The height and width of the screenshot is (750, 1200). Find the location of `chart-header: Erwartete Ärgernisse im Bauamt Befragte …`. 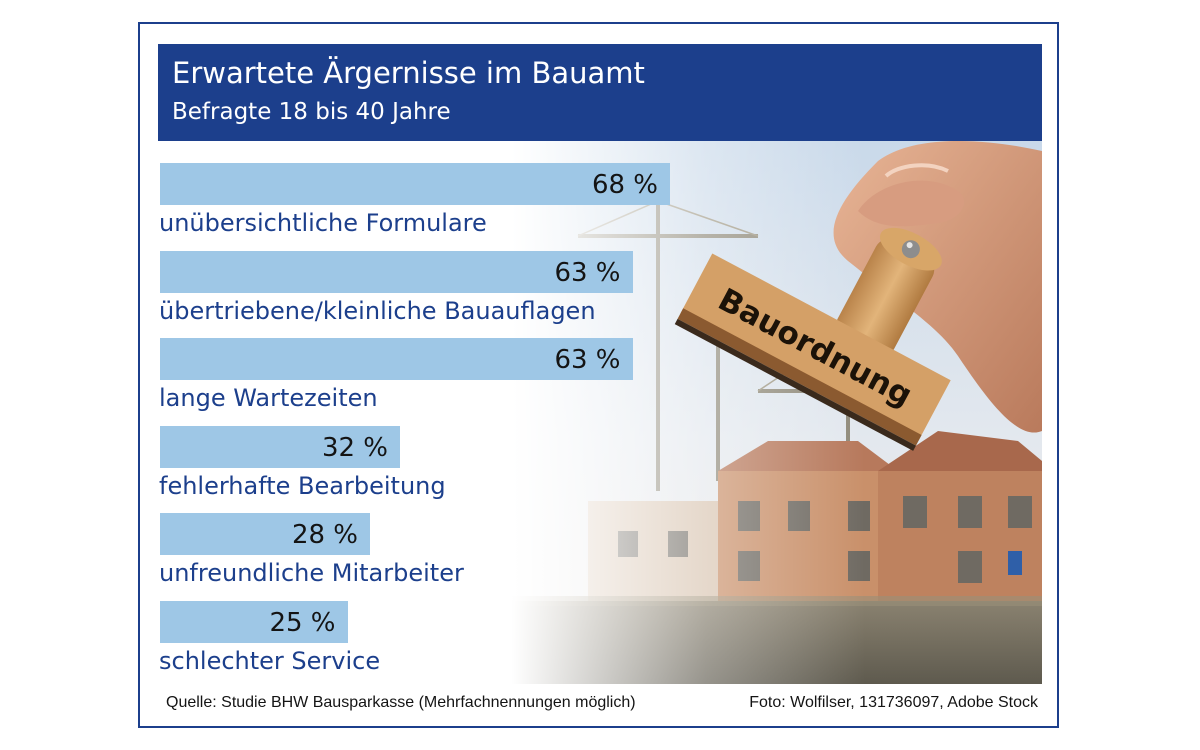

chart-header: Erwartete Ärgernisse im Bauamt Befragte … is located at coordinates (600, 92).